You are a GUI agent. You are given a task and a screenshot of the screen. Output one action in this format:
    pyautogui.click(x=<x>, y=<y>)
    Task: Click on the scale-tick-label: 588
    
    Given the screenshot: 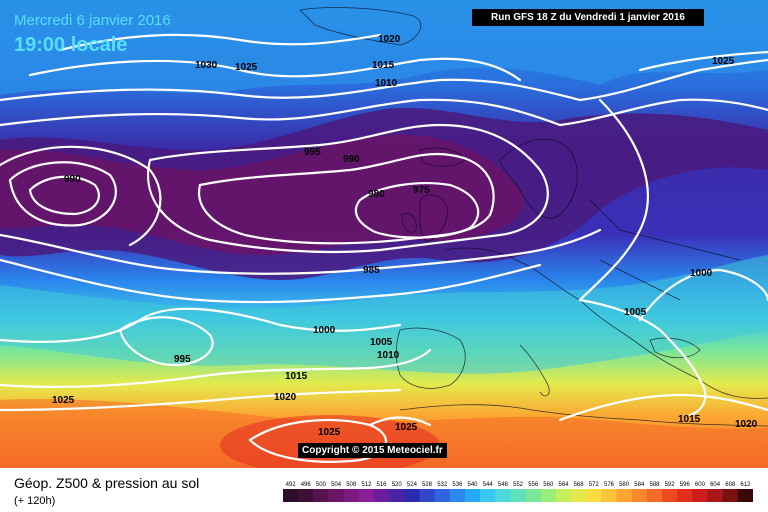 What is the action you would take?
    pyautogui.click(x=654, y=485)
    